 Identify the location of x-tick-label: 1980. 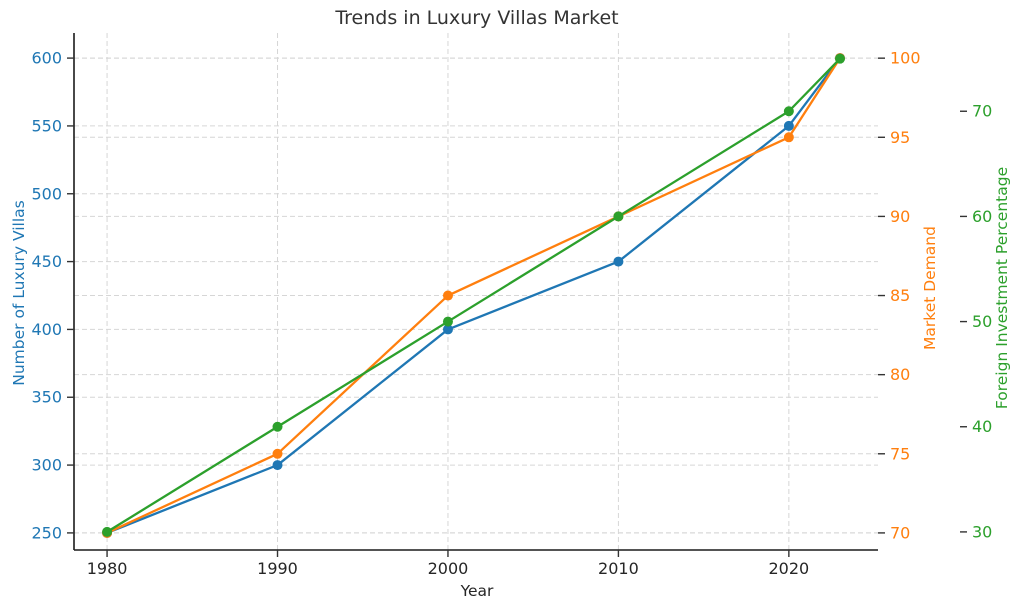
(107, 568).